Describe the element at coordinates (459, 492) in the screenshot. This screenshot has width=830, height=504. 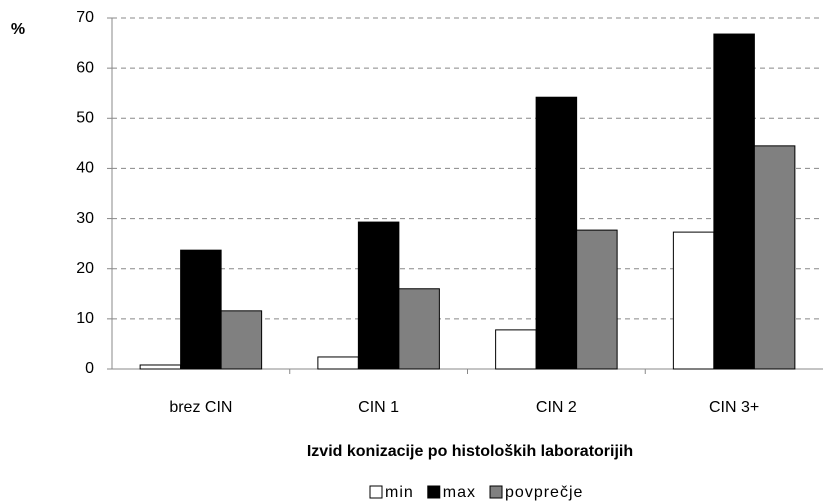
I see `legend-label: max` at that location.